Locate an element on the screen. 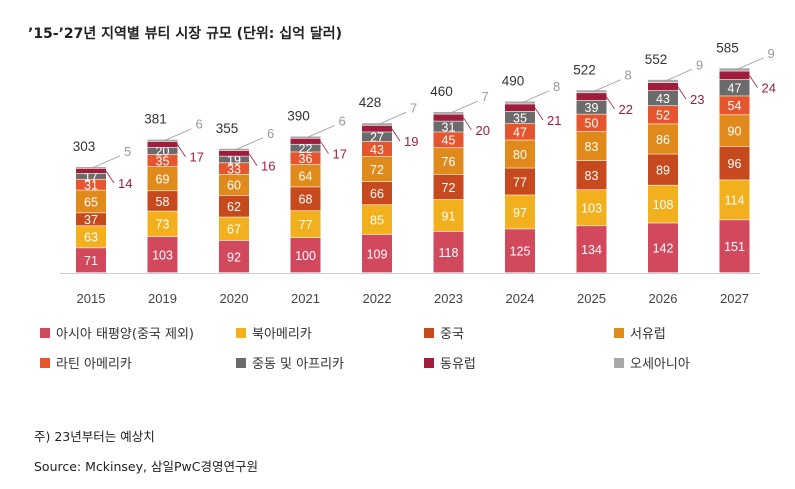 This screenshot has width=795, height=489. data-label: 65 is located at coordinates (91, 202).